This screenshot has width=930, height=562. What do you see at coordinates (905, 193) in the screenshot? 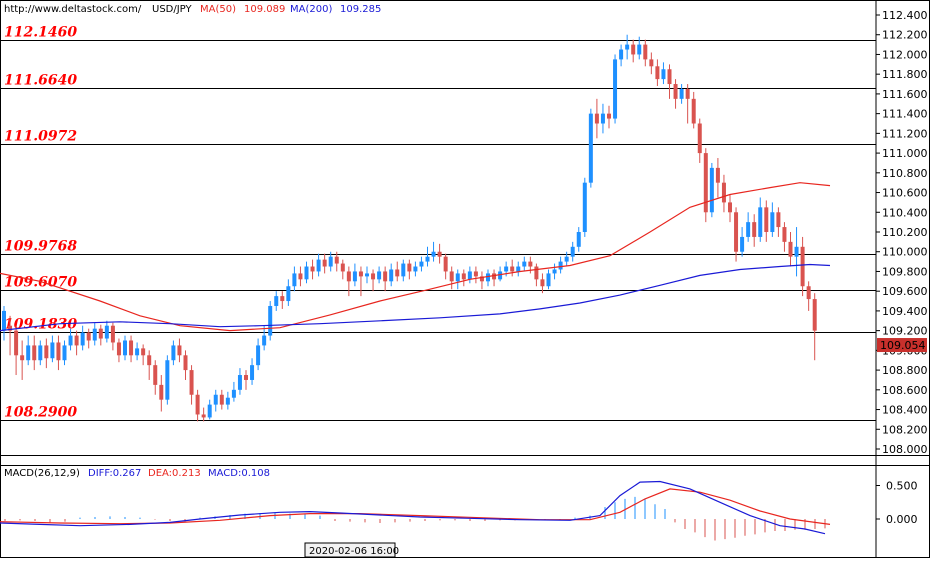
I see `price-tick-label: 110.600` at bounding box center [905, 193].